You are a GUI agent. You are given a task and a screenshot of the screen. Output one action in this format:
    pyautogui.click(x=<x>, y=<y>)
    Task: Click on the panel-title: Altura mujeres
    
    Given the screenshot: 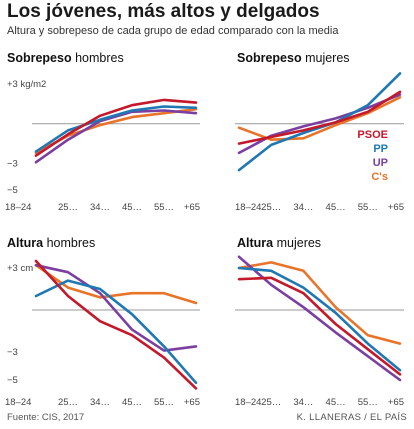 What is the action you would take?
    pyautogui.click(x=279, y=243)
    